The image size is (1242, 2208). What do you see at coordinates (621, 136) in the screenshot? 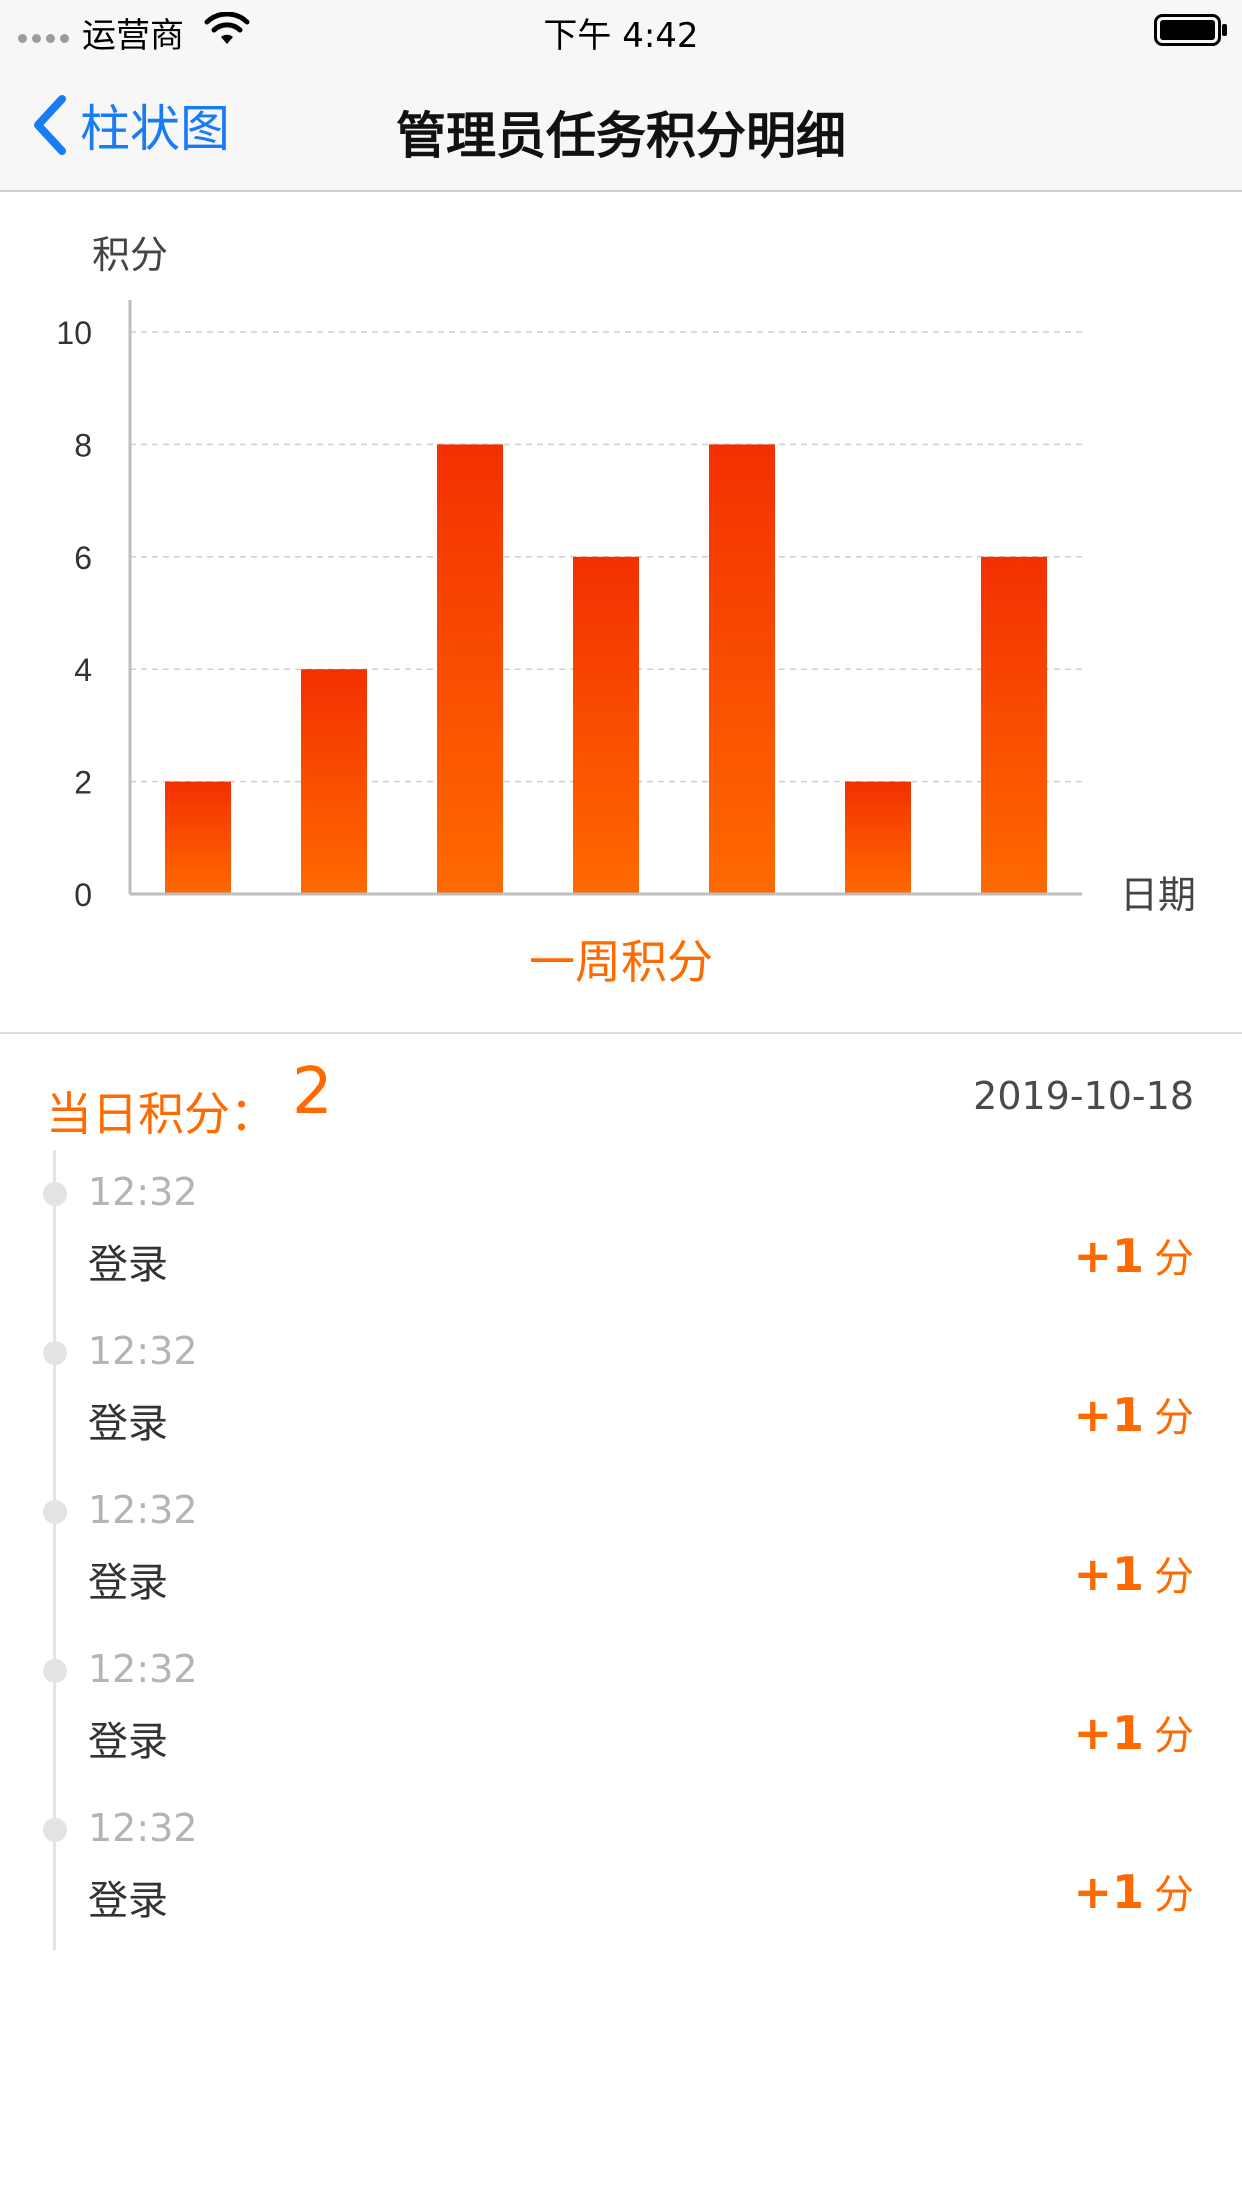
I see `page-title: 管理员任务积分明细` at bounding box center [621, 136].